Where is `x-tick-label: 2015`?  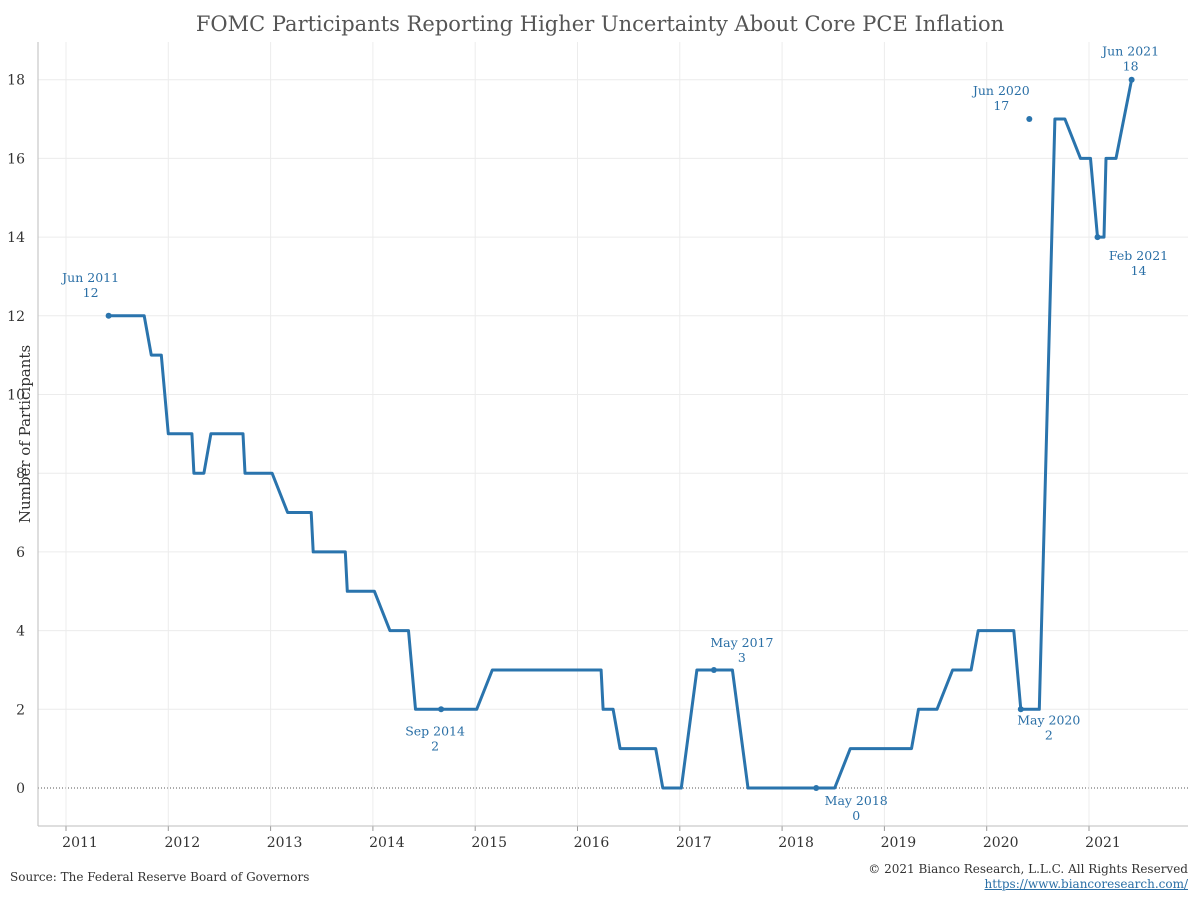 x-tick-label: 2015 is located at coordinates (489, 843).